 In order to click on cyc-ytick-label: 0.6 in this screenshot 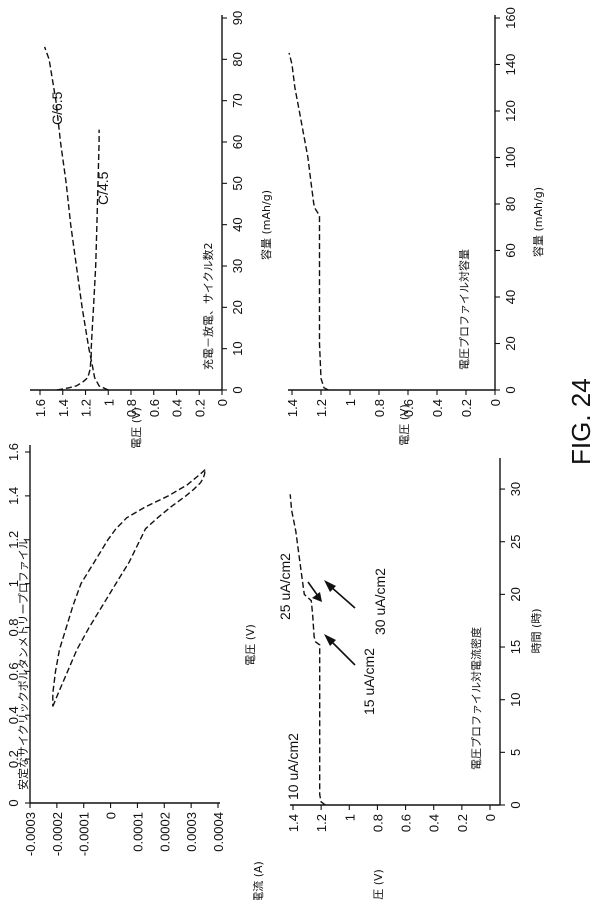, I will do `click(154, 408)`.